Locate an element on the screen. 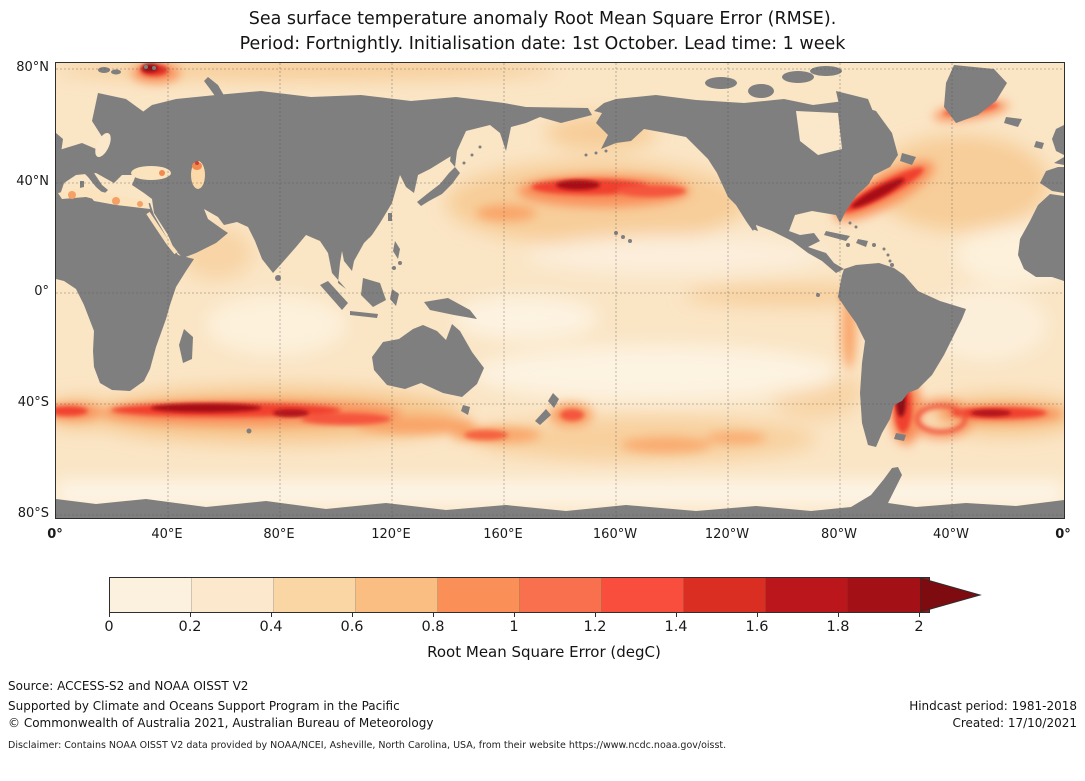  land-africa is located at coordinates (125, 291).